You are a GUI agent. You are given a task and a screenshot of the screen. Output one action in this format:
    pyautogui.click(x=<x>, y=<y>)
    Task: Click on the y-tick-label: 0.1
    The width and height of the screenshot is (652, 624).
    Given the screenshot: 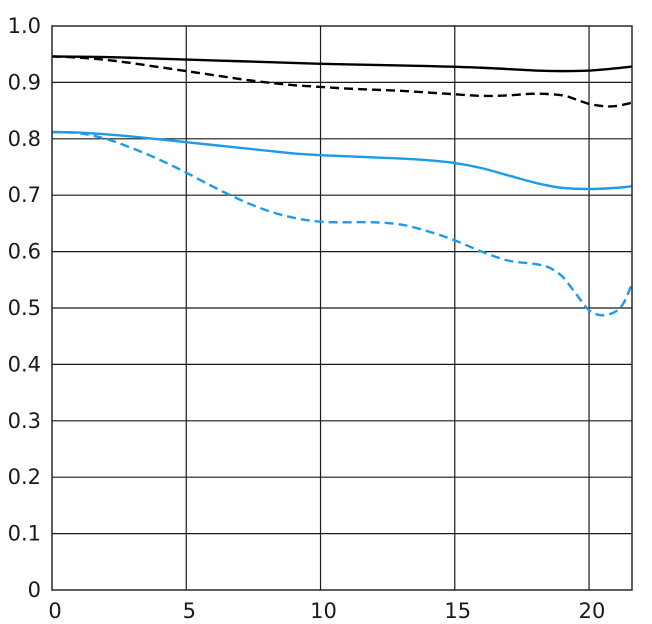 What is the action you would take?
    pyautogui.click(x=24, y=534)
    